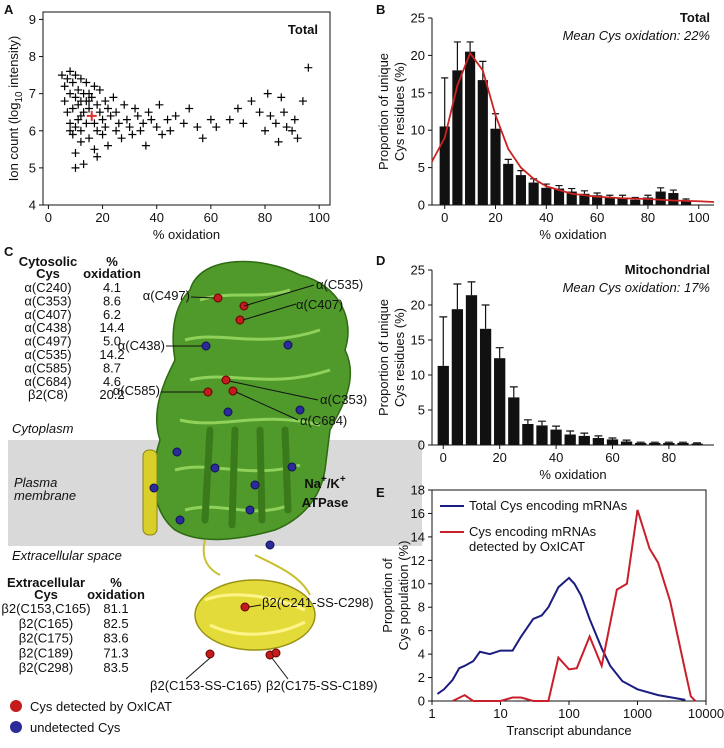  I want to click on table-cell: β2(C165), so click(46, 623).